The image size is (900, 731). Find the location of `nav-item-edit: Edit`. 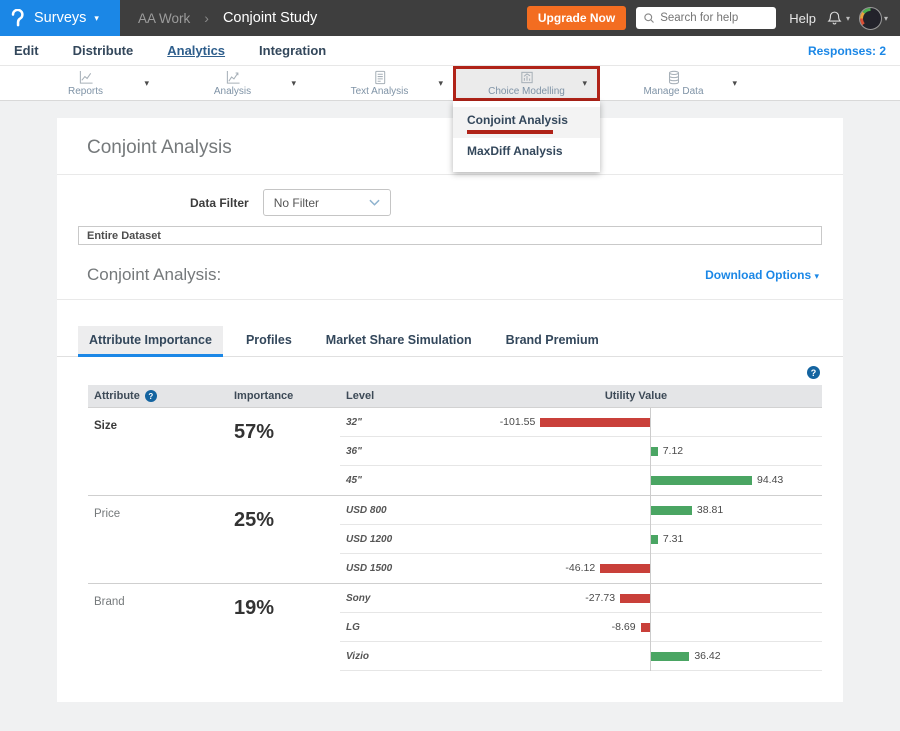

nav-item-edit: Edit is located at coordinates (26, 50).